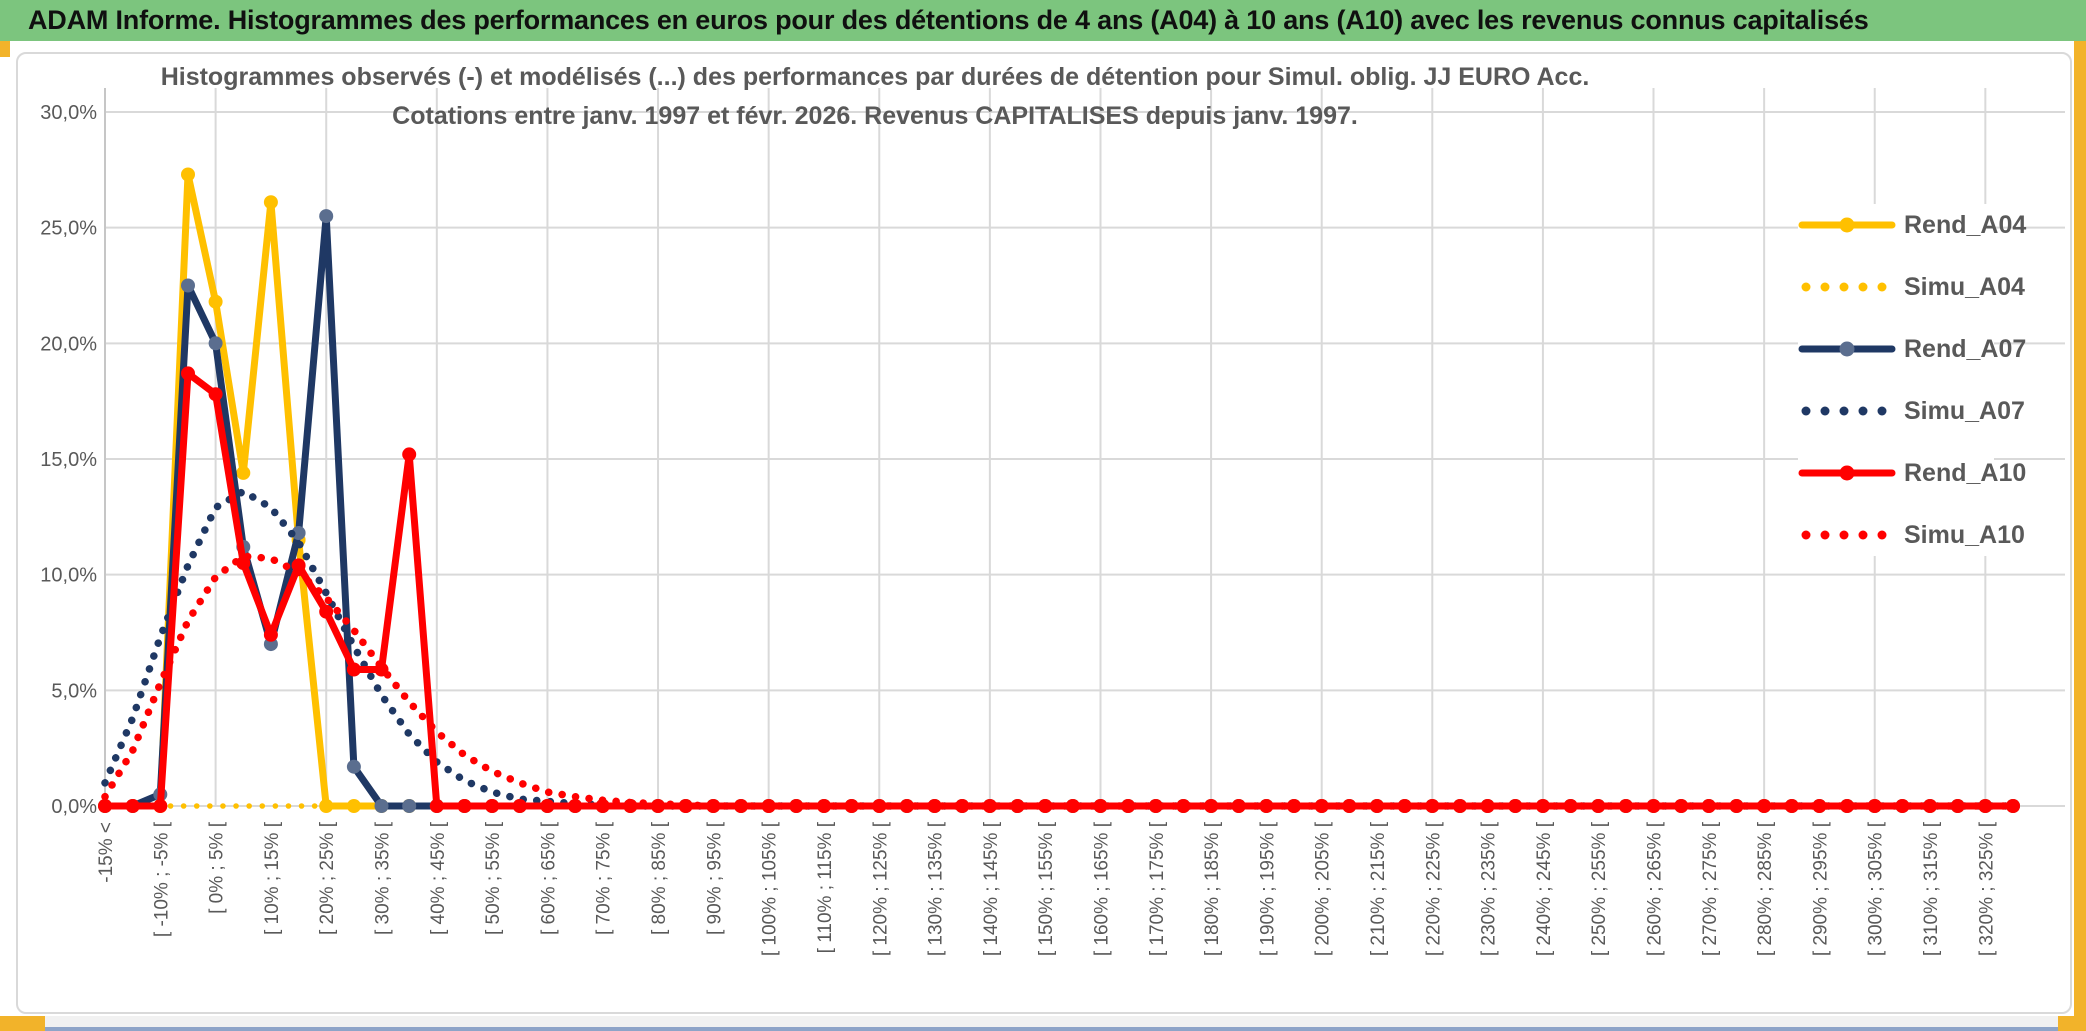  Describe the element at coordinates (217, 867) in the screenshot. I see `svg-text: [ 0% ; 5% [` at that location.